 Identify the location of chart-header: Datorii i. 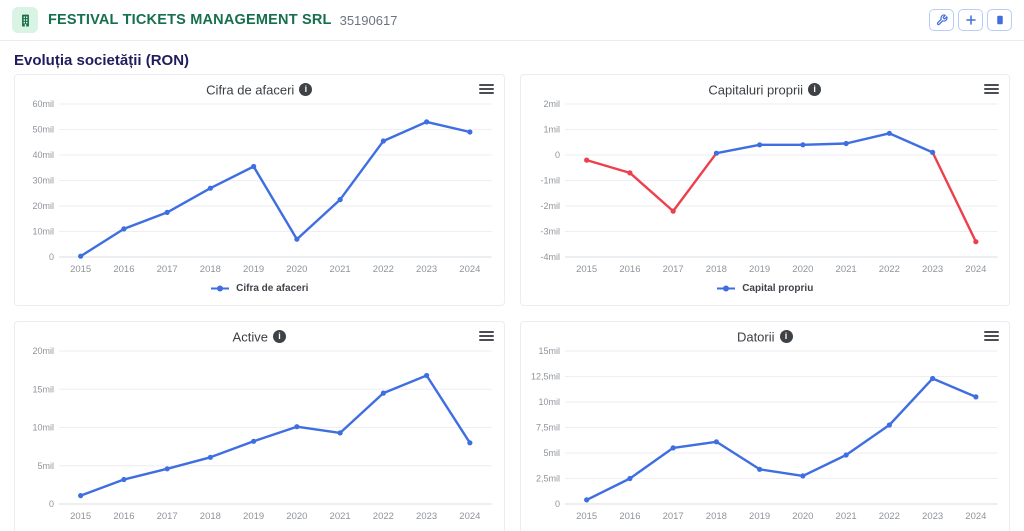
(765, 337).